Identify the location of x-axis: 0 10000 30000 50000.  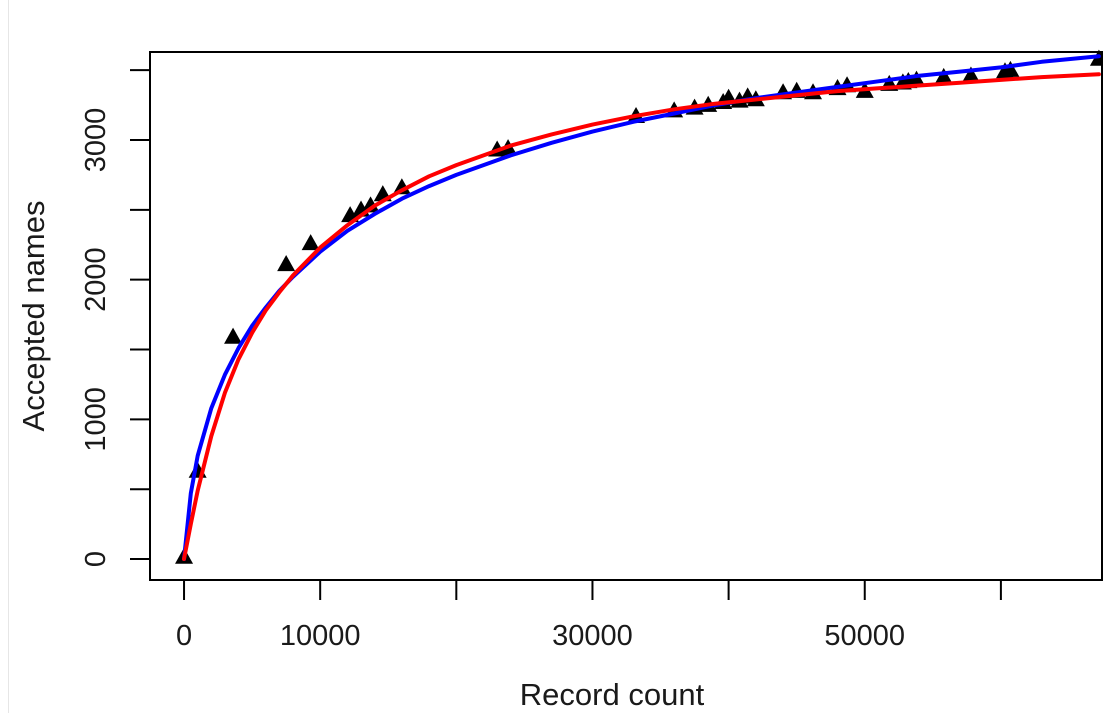
(589, 615).